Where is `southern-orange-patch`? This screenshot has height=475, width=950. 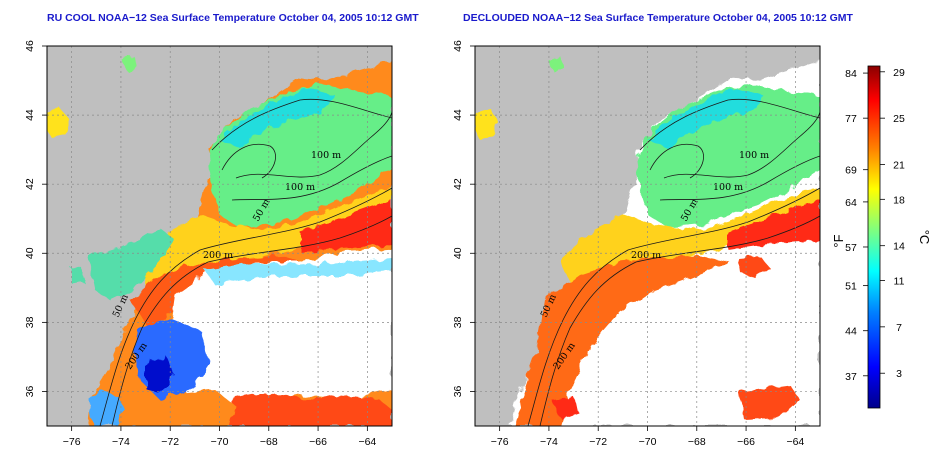 southern-orange-patch is located at coordinates (202, 408).